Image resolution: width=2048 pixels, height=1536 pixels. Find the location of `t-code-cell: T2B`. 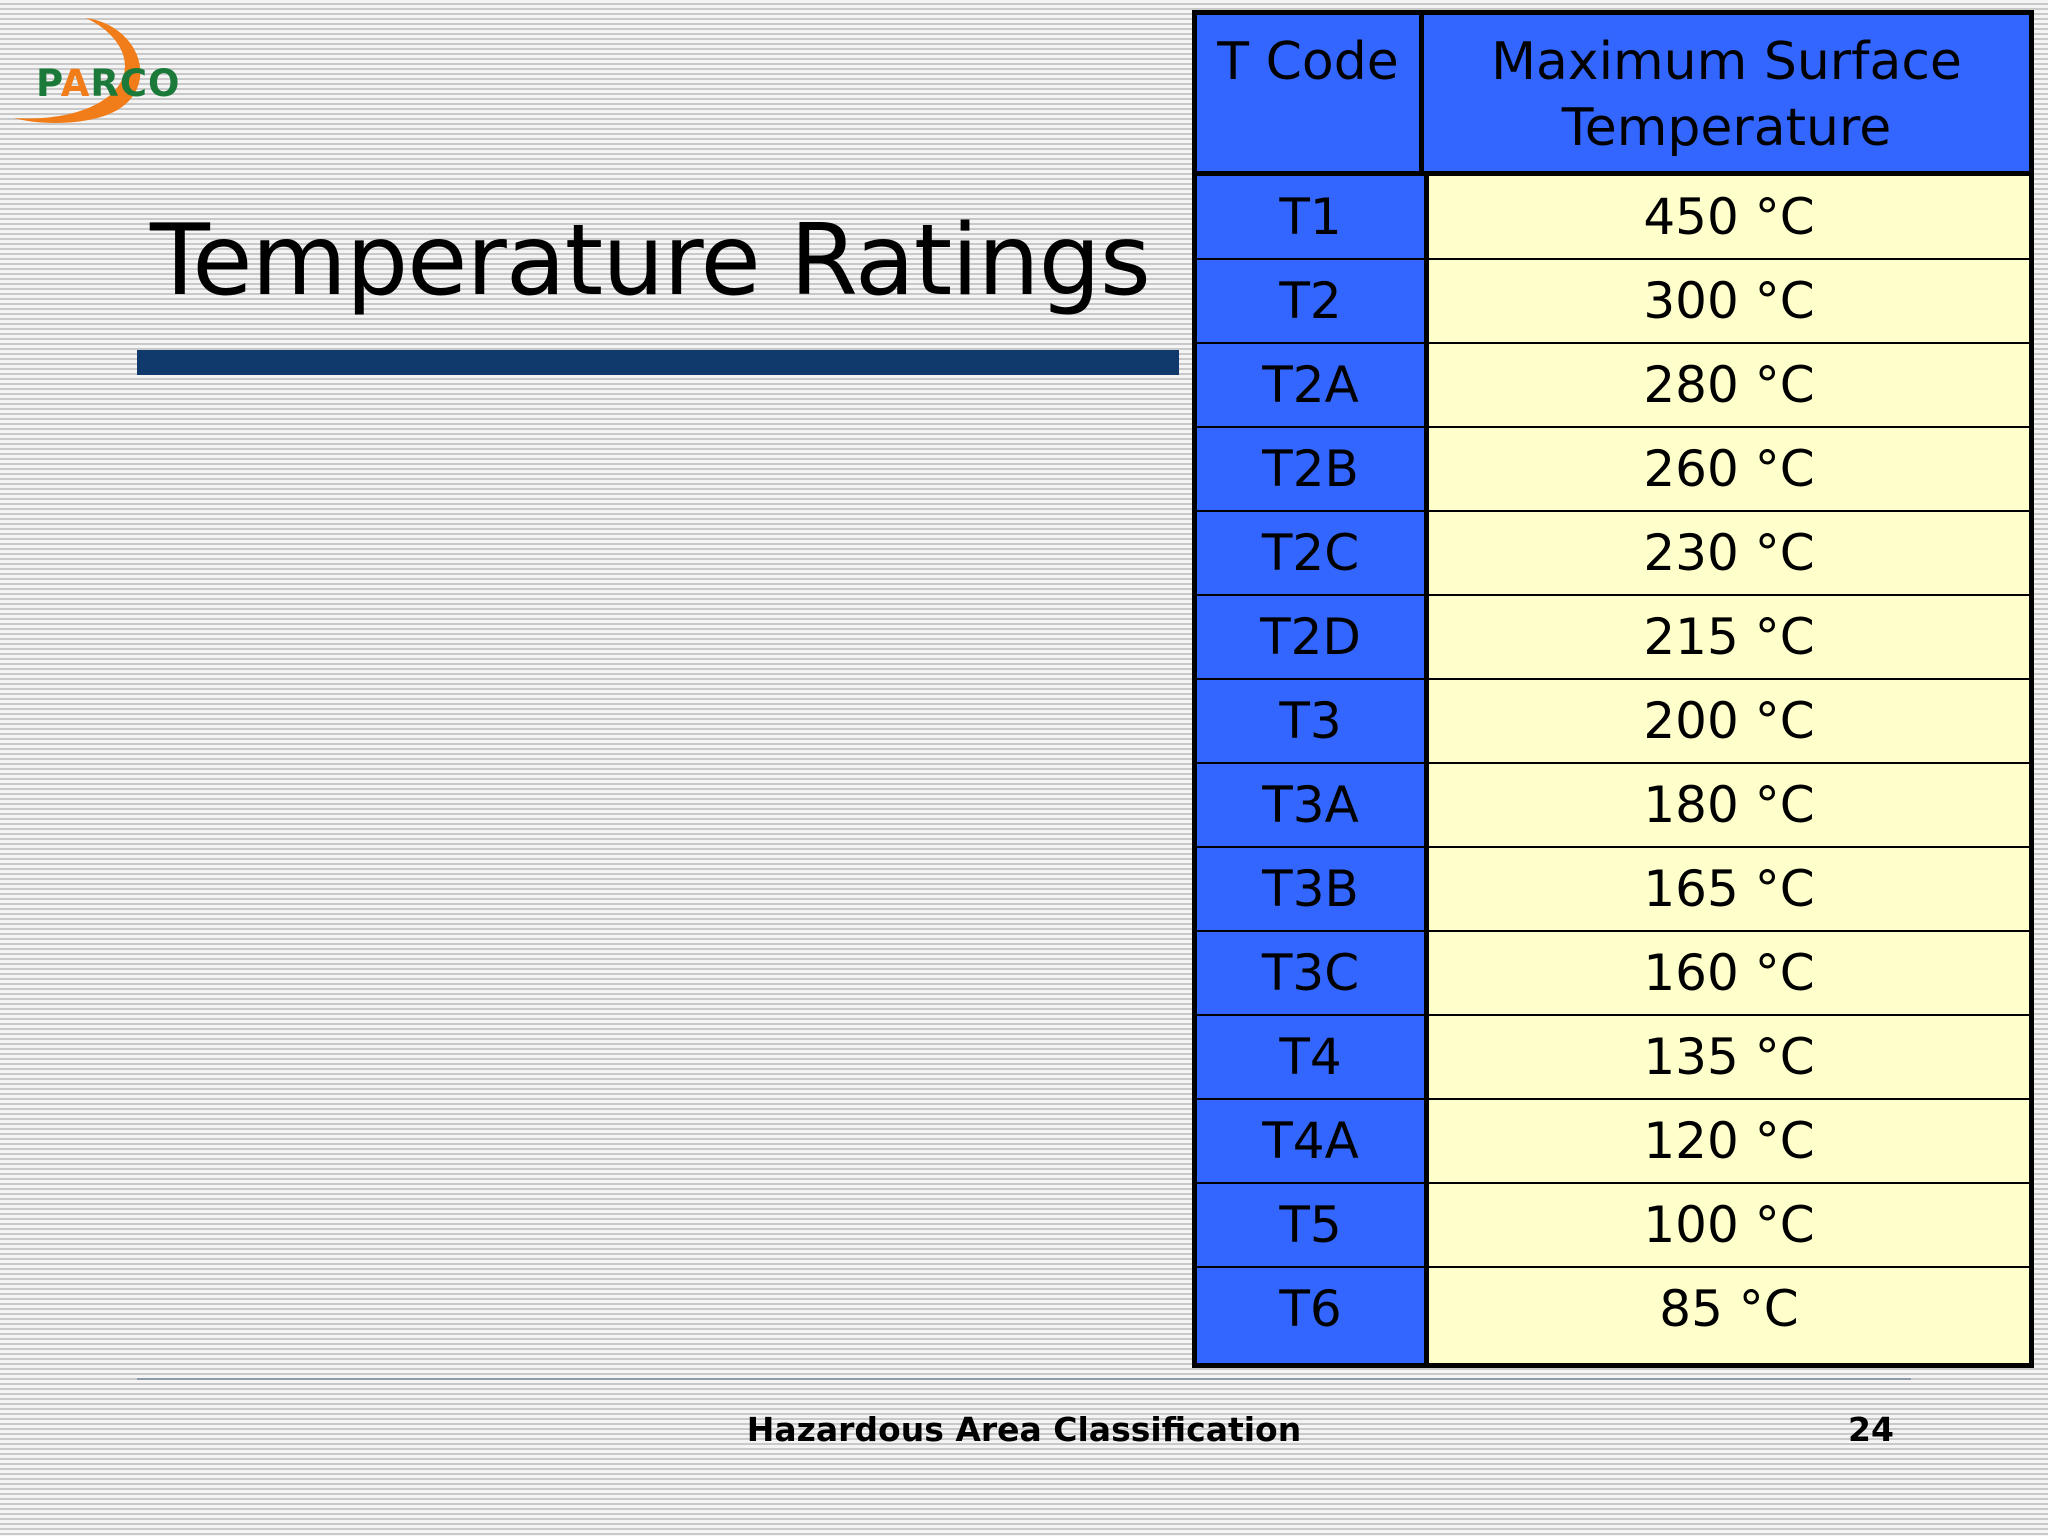

t-code-cell: T2B is located at coordinates (1313, 469).